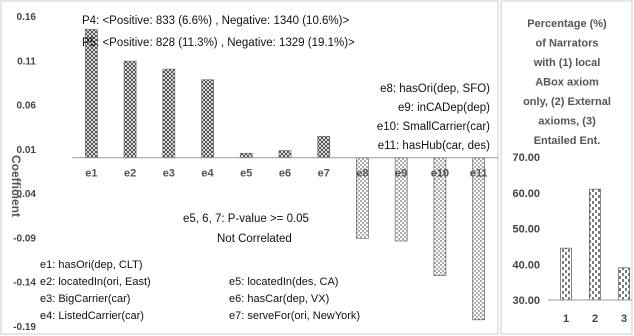 The image size is (634, 336). I want to click on y-tick-label: 0.16, so click(27, 17).